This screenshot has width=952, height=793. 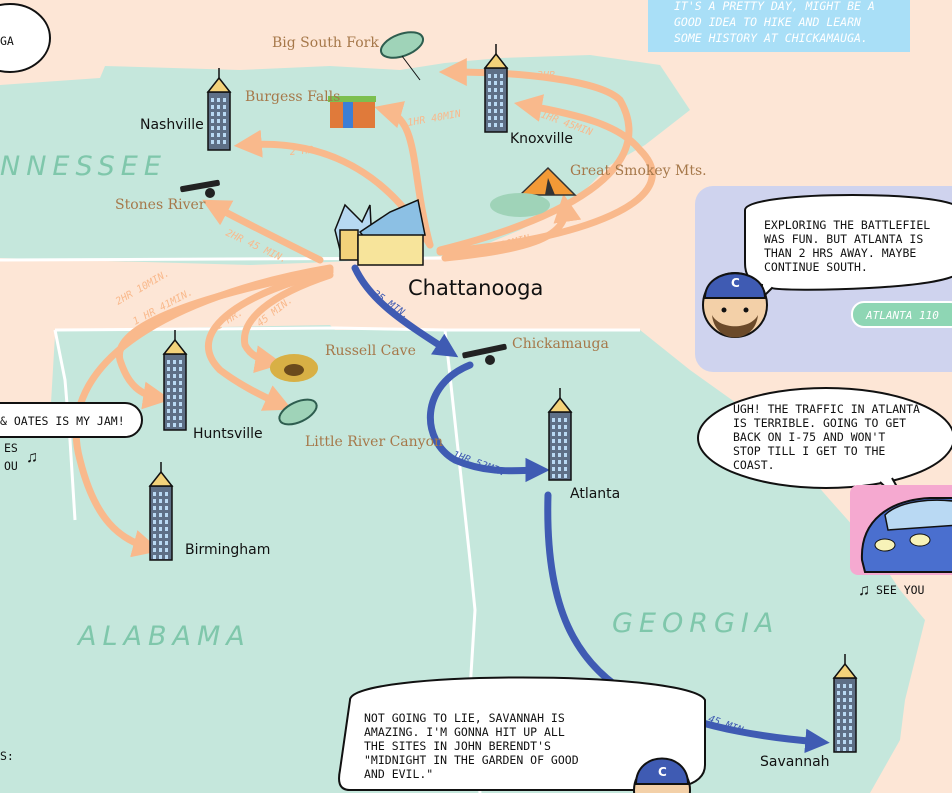 I want to click on svg-text: CONTINUE SOUTH., so click(x=816, y=267).